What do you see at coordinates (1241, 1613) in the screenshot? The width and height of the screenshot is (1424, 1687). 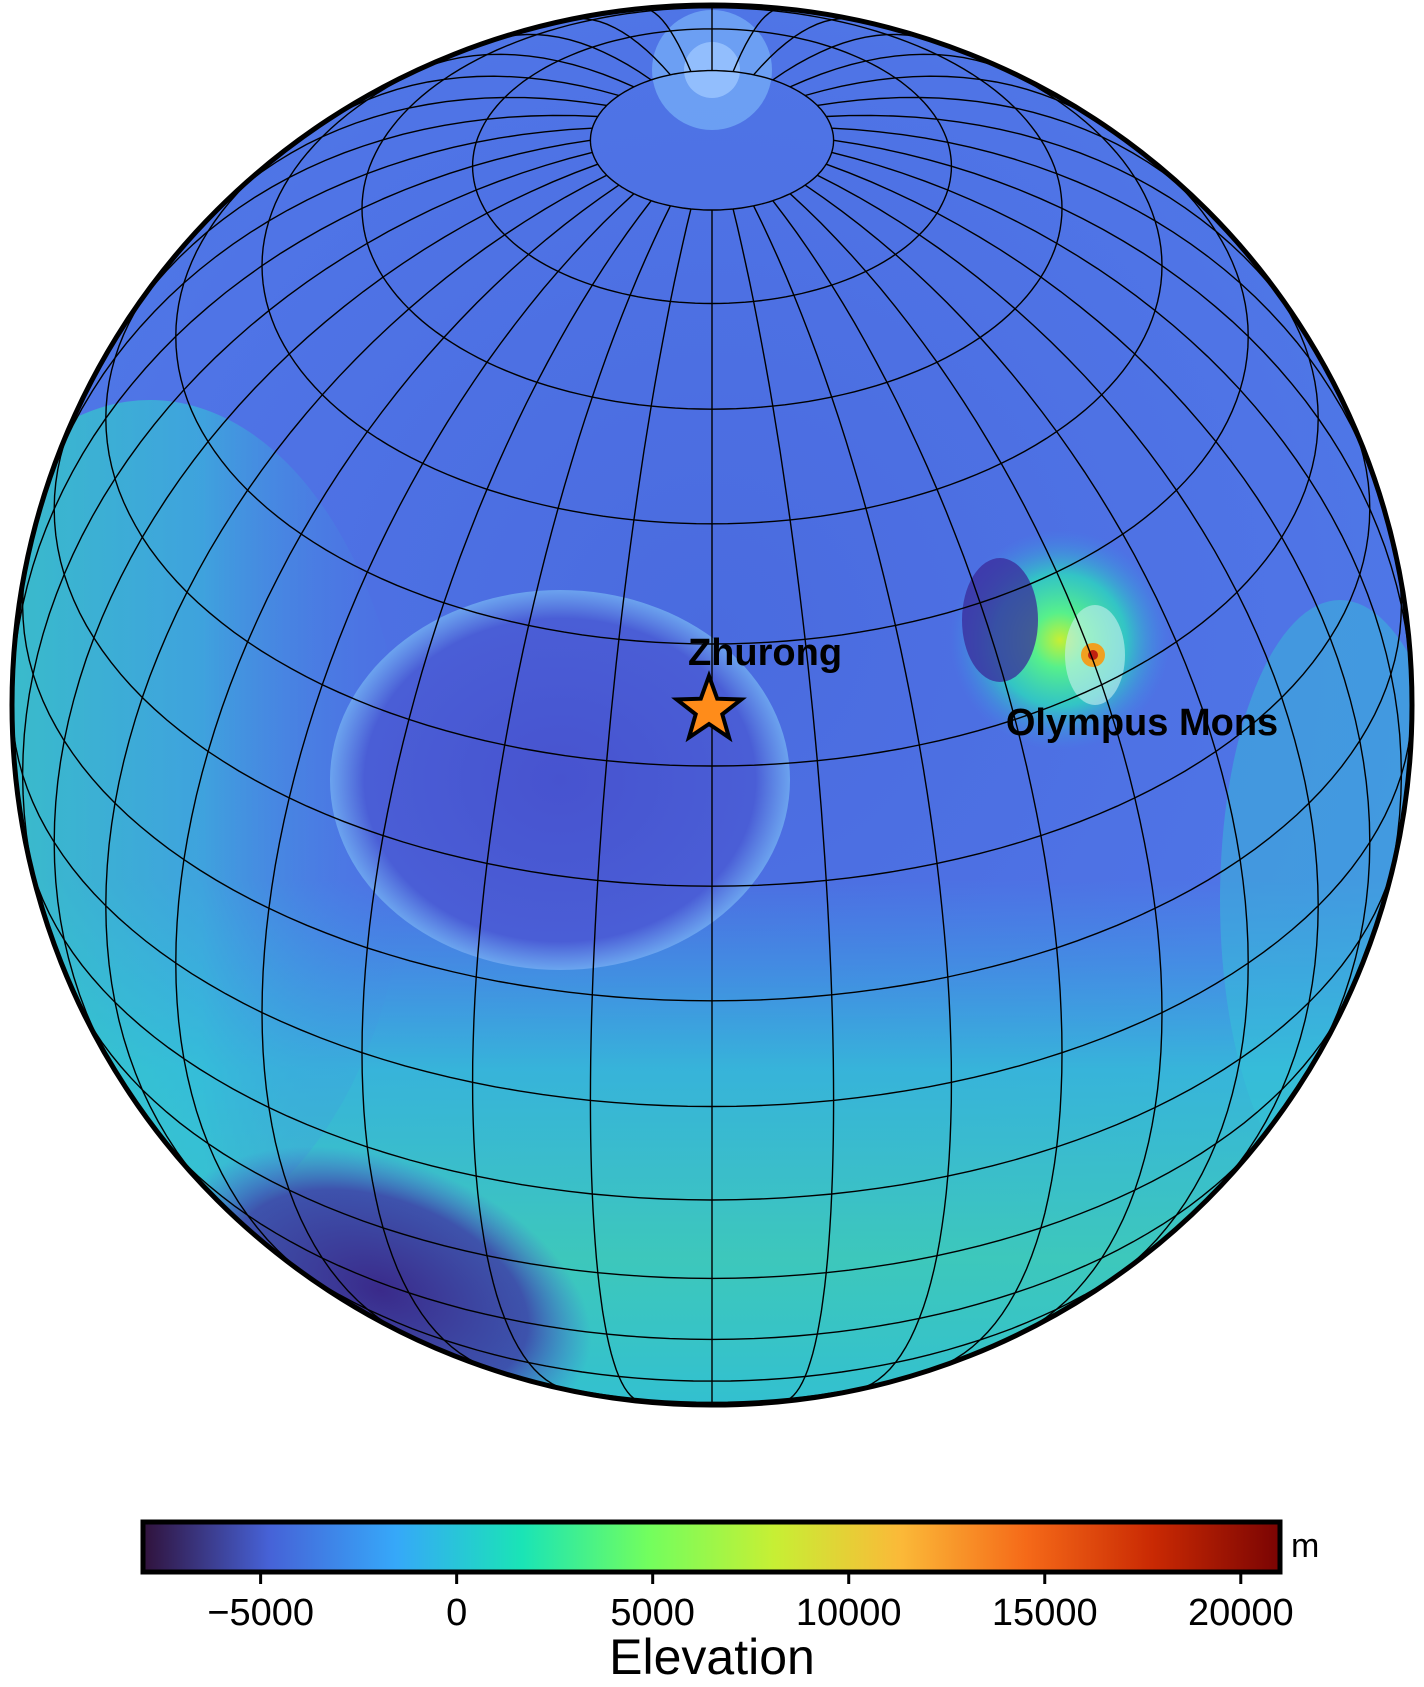 I see `colorbar-tick-label: 20000` at bounding box center [1241, 1613].